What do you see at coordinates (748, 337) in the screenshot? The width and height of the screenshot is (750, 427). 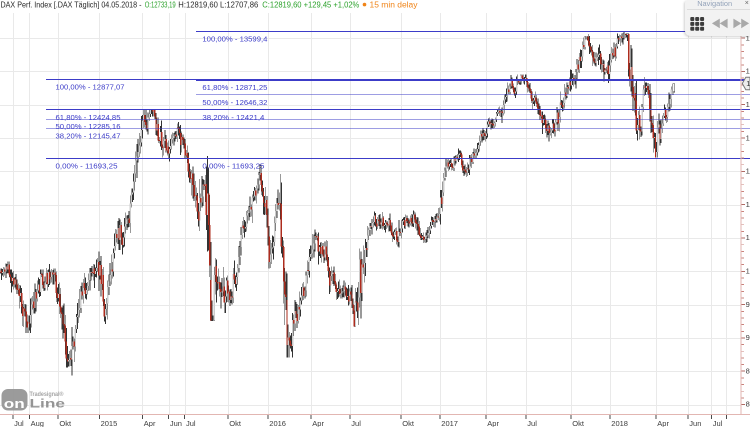 I see `svg-text: 9000` at bounding box center [748, 337].